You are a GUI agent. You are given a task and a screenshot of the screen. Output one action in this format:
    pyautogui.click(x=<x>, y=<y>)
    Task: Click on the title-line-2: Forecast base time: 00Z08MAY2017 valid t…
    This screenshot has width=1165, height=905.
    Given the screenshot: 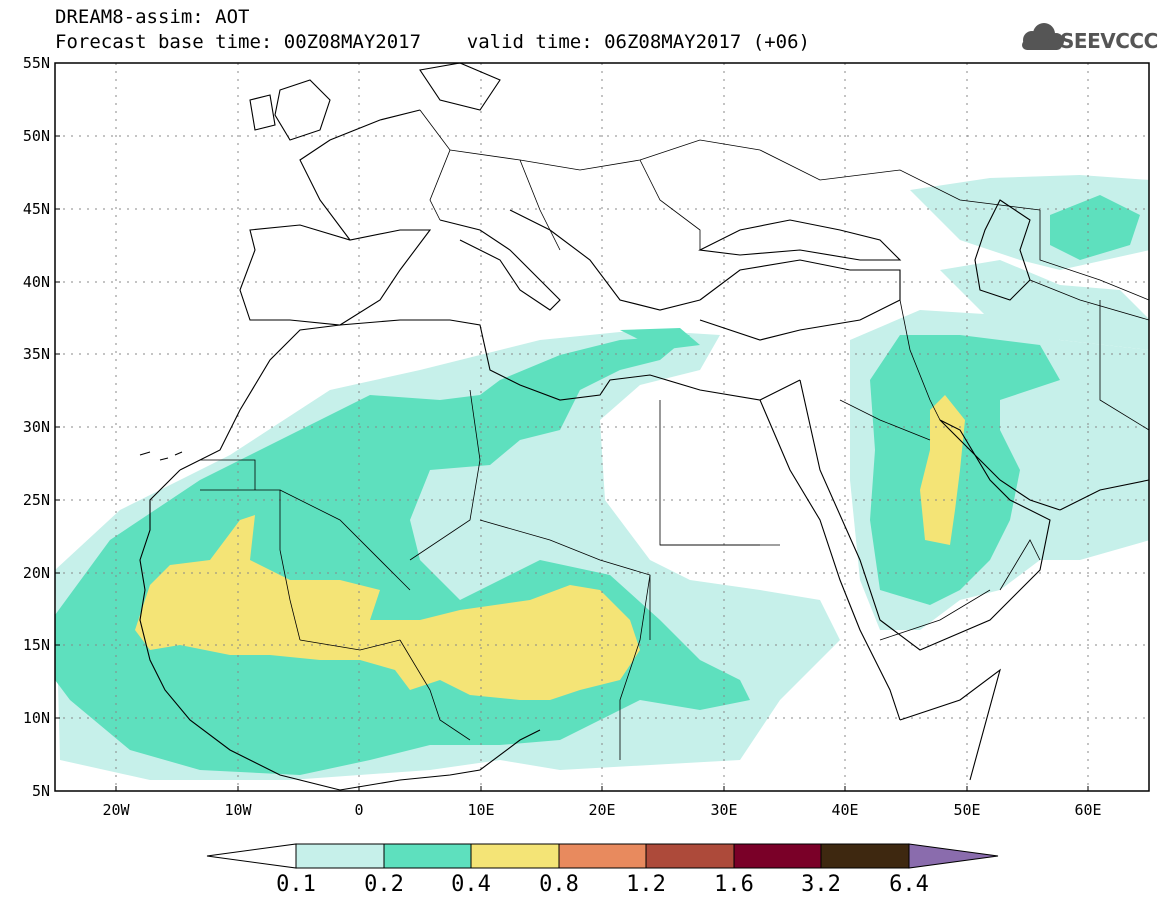 What is the action you would take?
    pyautogui.click(x=432, y=42)
    